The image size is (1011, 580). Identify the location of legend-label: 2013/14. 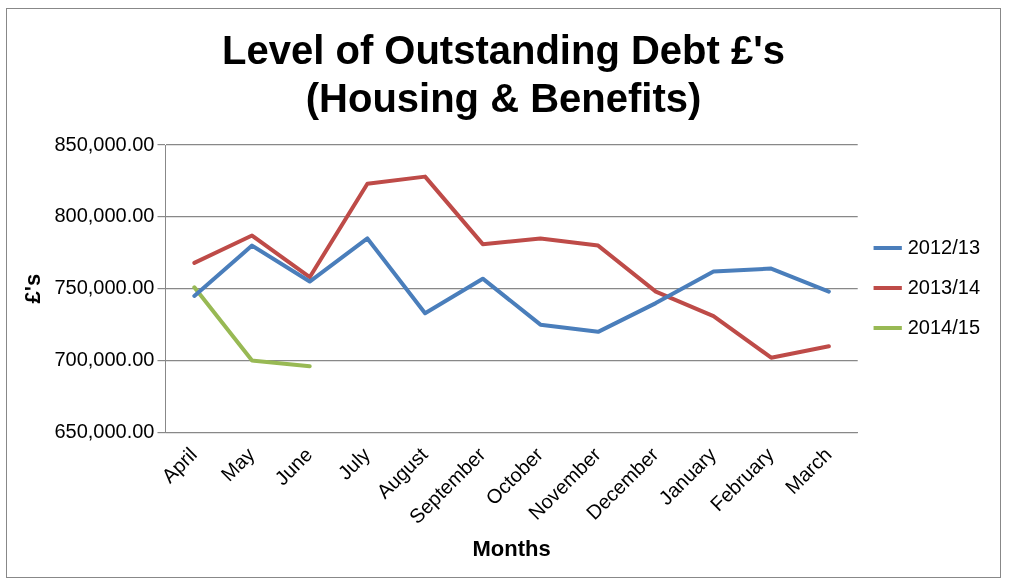
(943, 286).